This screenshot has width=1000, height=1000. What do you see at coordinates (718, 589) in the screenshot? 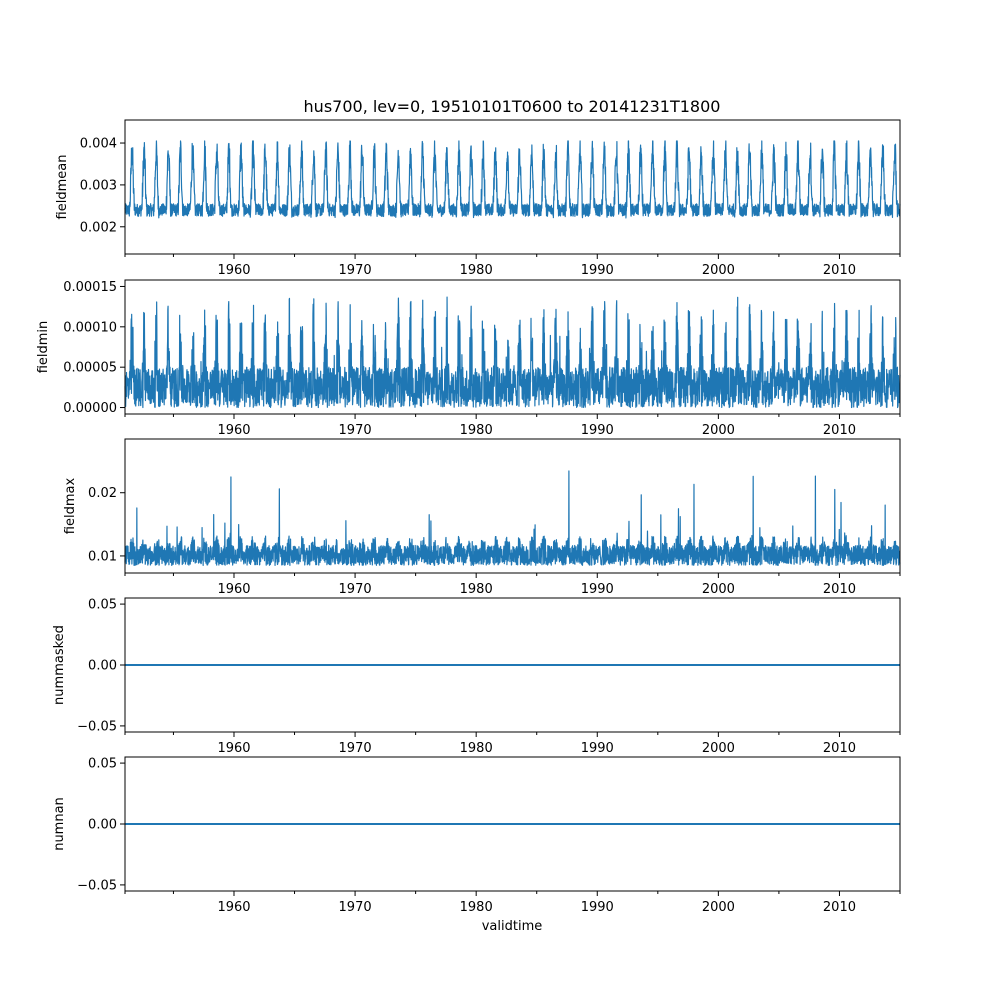
I see `fieldmax-x-tick-label: 2000` at bounding box center [718, 589].